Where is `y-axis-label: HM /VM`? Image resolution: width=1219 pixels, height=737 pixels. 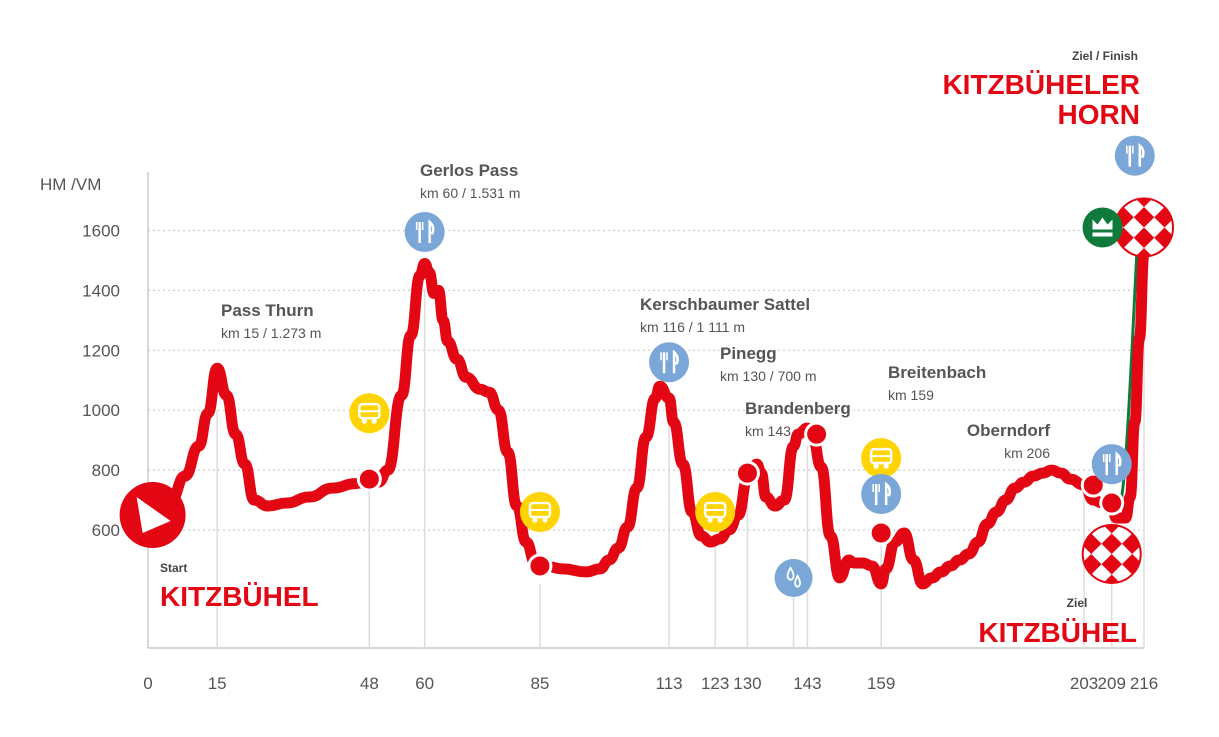 y-axis-label: HM /VM is located at coordinates (70, 184).